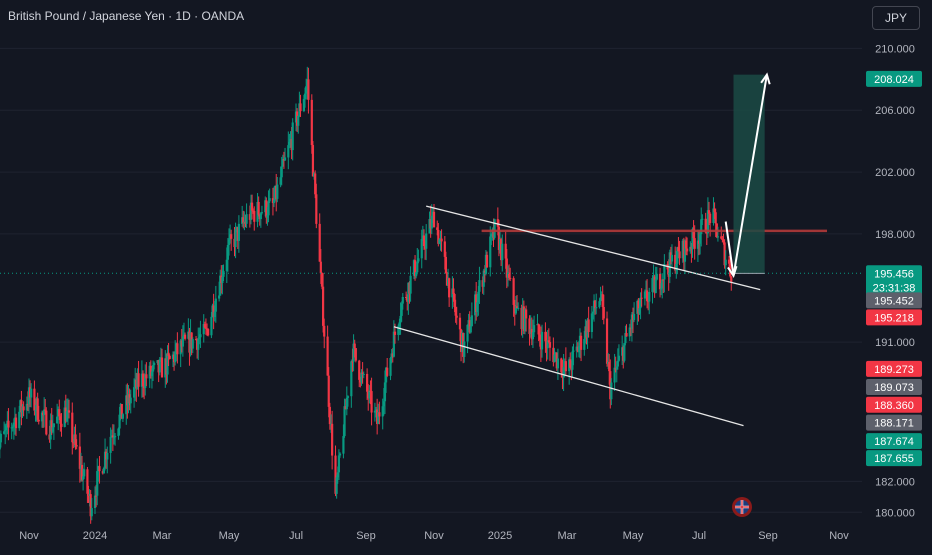 The height and width of the screenshot is (555, 932). Describe the element at coordinates (894, 318) in the screenshot. I see `price-label-value: 195.218` at that location.